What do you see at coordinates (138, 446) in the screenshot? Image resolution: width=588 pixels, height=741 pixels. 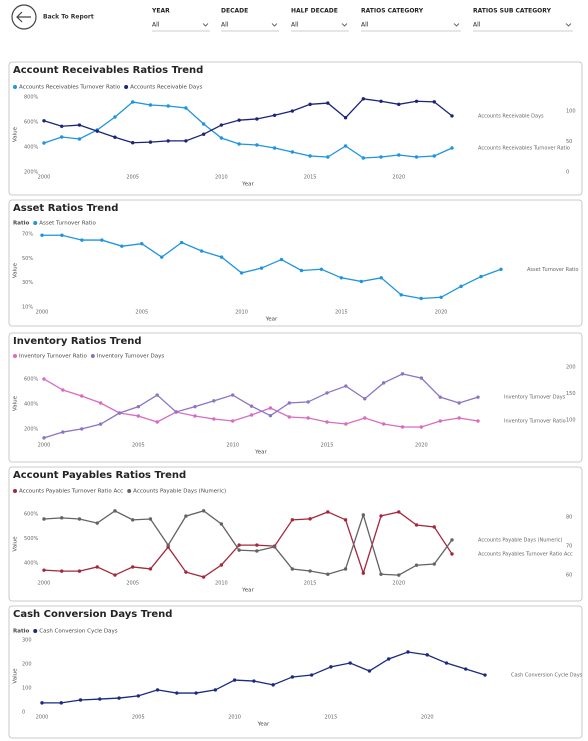 I see `x-tick-label: 2005` at bounding box center [138, 446].